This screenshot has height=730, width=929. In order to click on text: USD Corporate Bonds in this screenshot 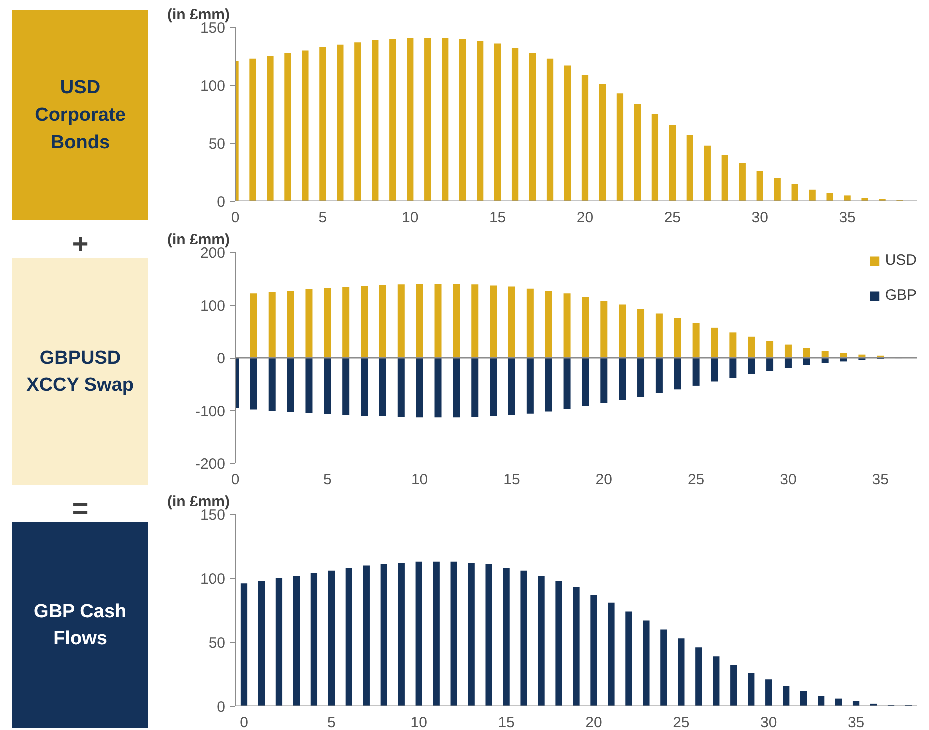, I will do `click(80, 116)`.